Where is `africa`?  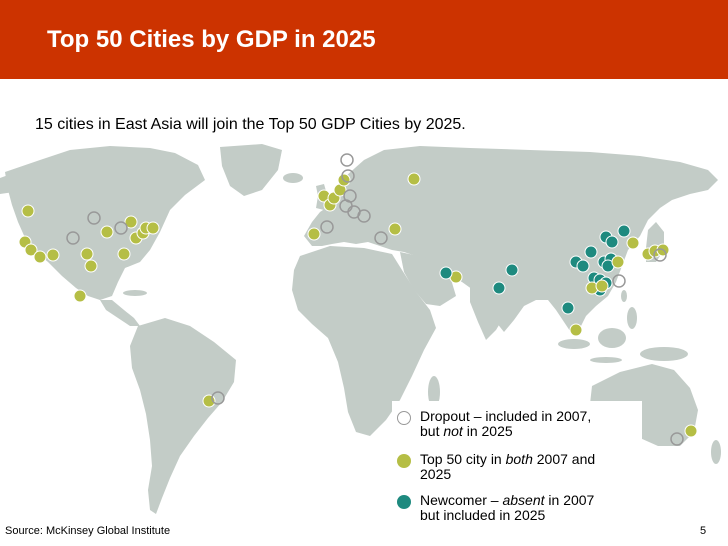 africa is located at coordinates (364, 341).